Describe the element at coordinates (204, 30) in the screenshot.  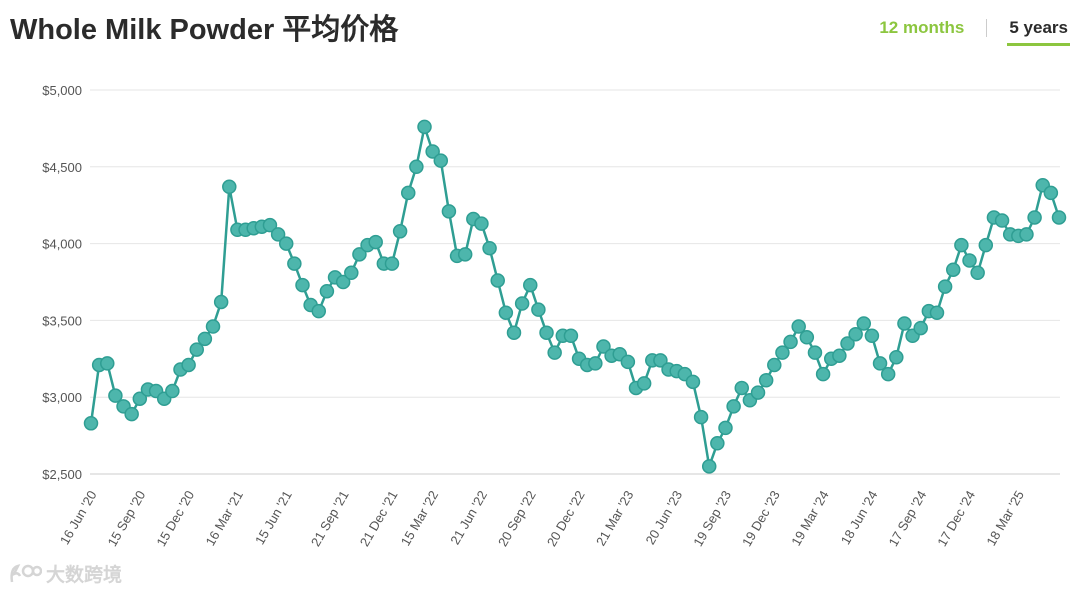
I see `page-title: Whole Milk Powder 平均价格` at that location.